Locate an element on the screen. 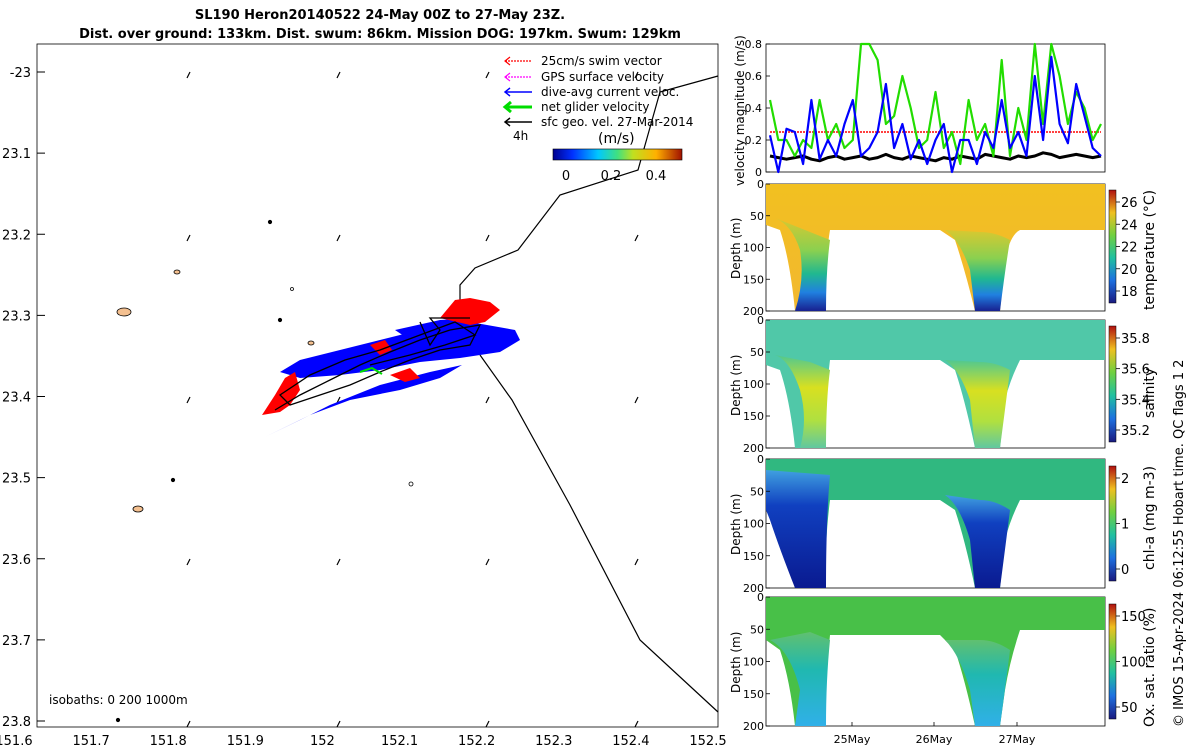 The width and height of the screenshot is (1200, 750). swim-vectors-red is located at coordinates (405, 375).